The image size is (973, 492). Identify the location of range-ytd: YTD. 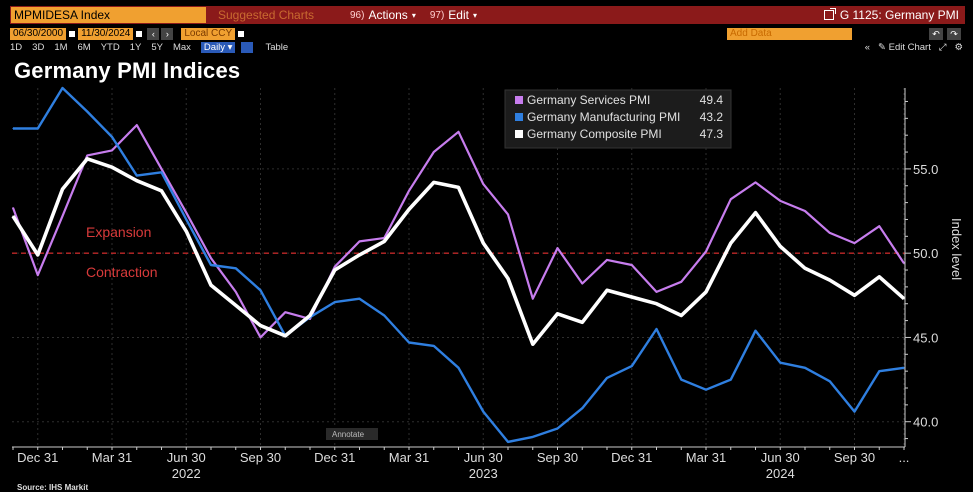
(110, 47).